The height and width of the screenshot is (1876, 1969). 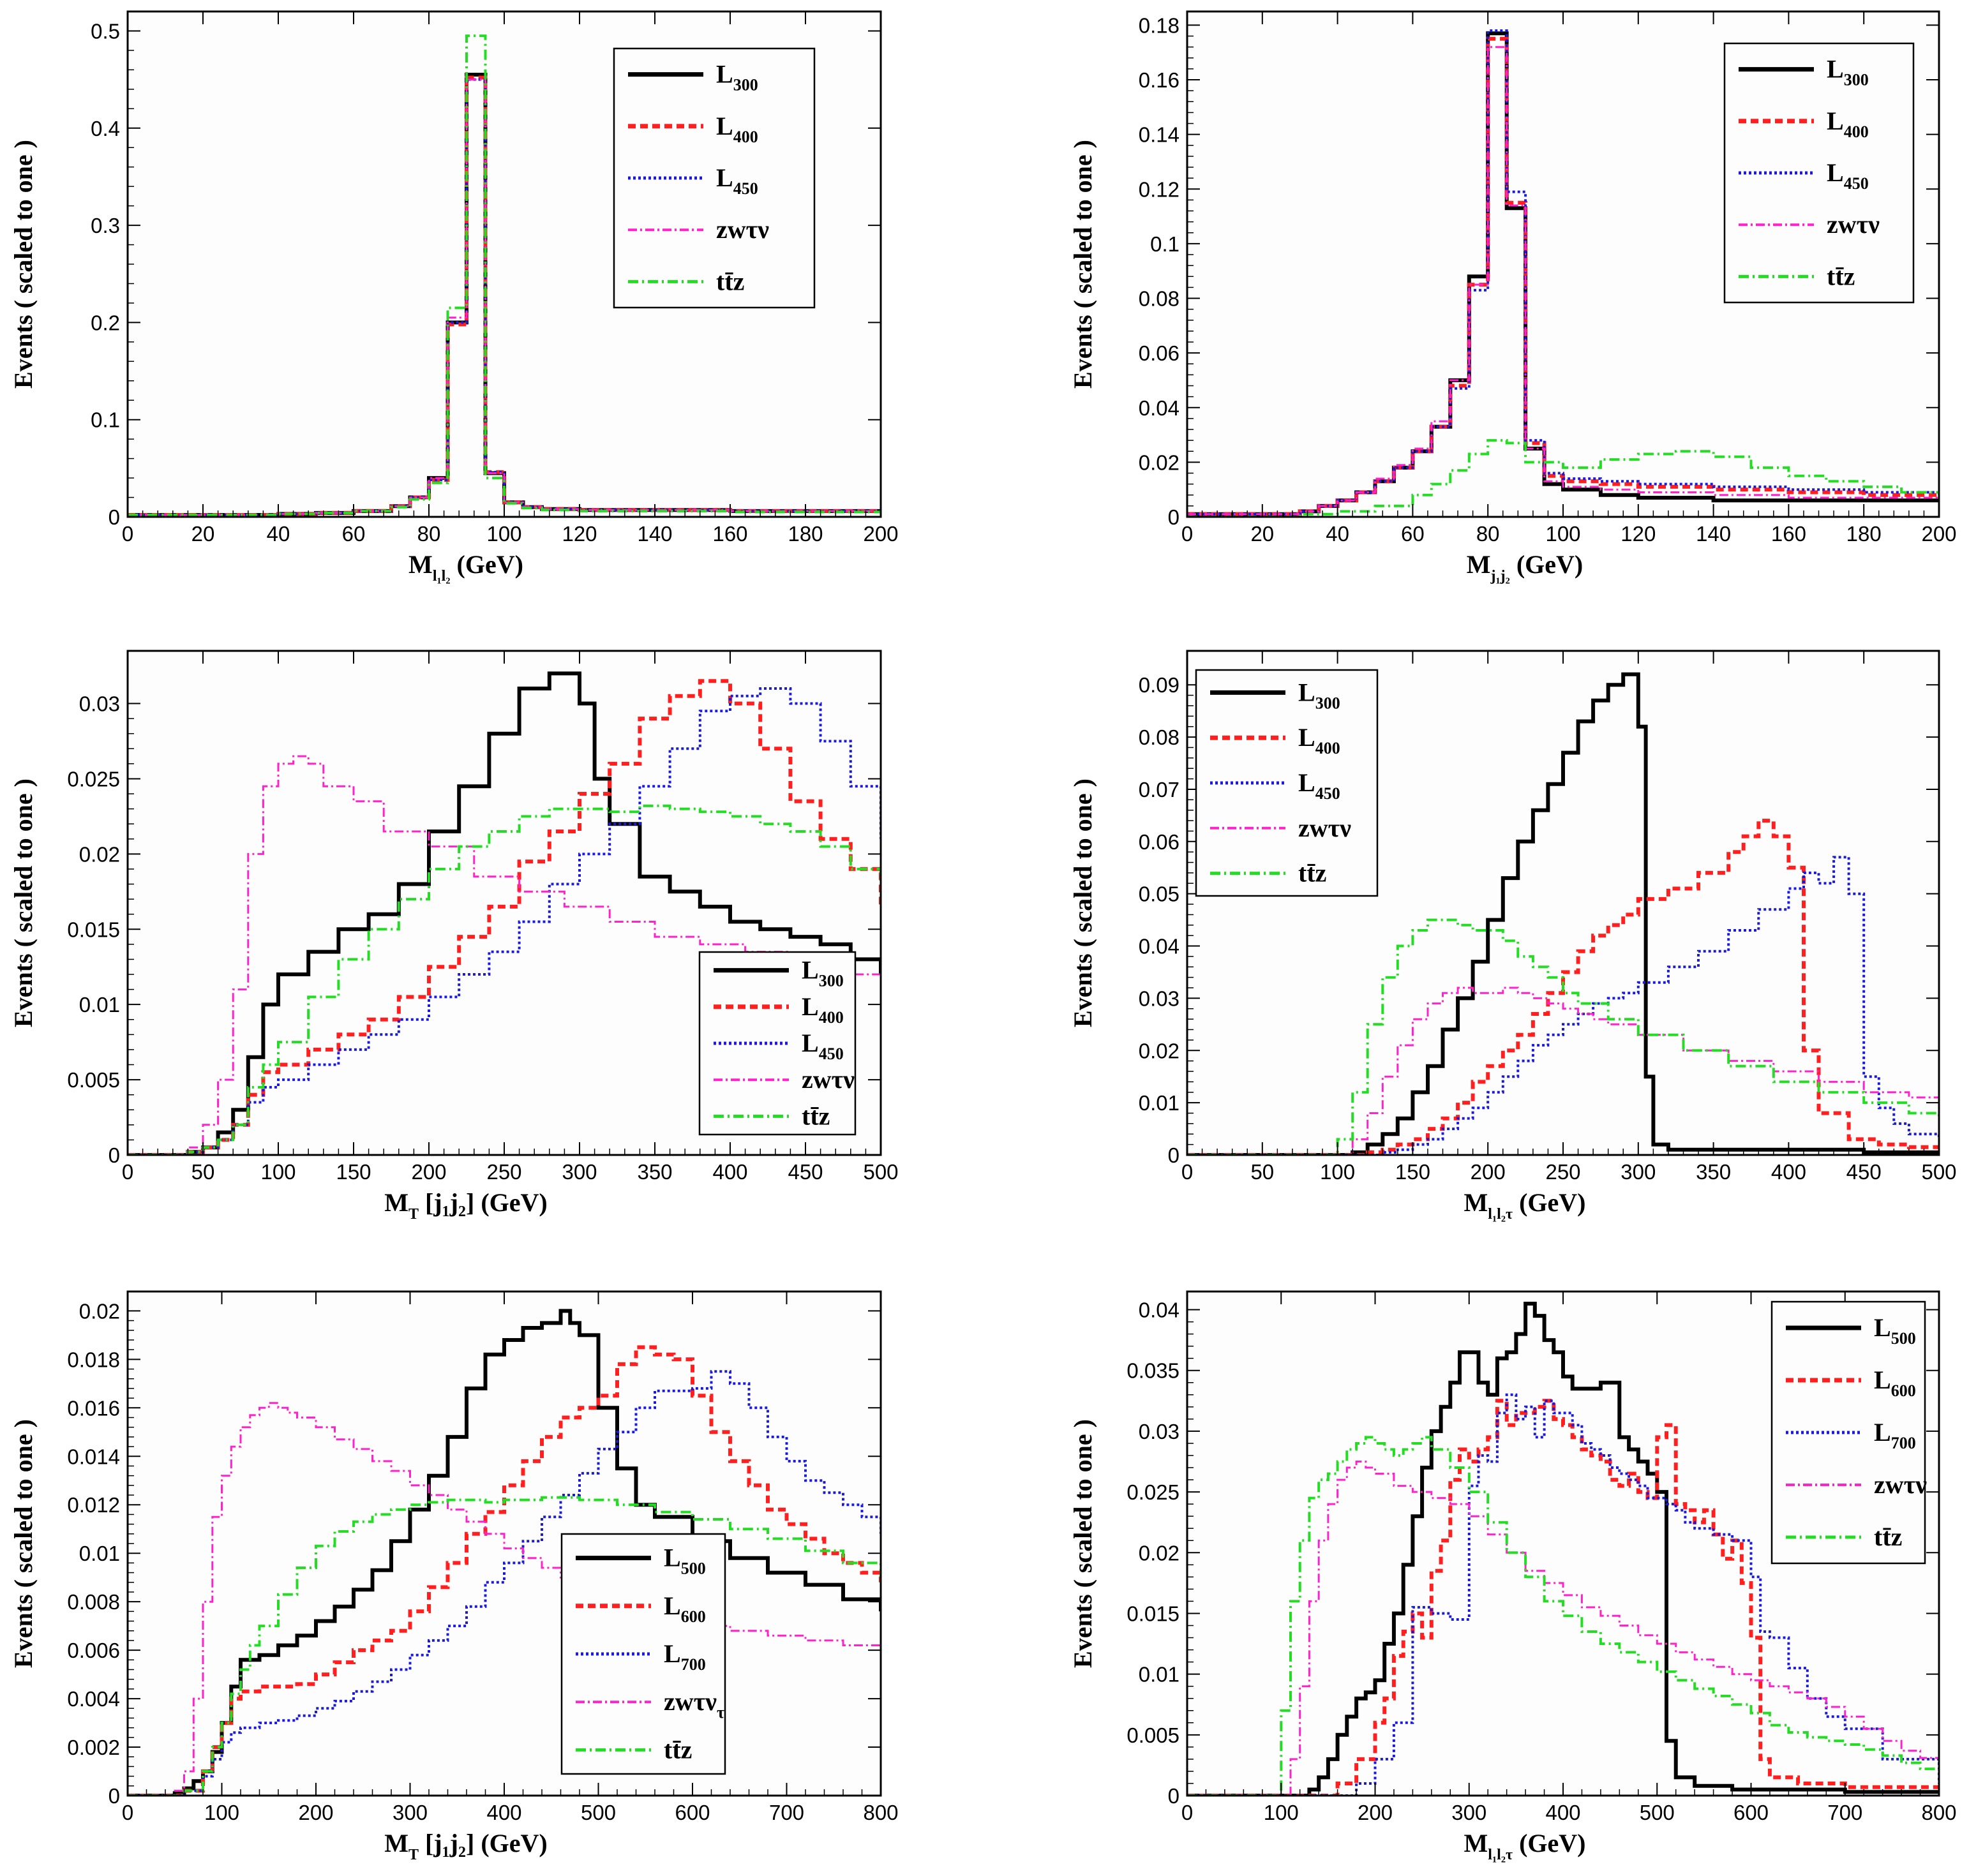 I want to click on x-tick-label: 180, so click(x=805, y=534).